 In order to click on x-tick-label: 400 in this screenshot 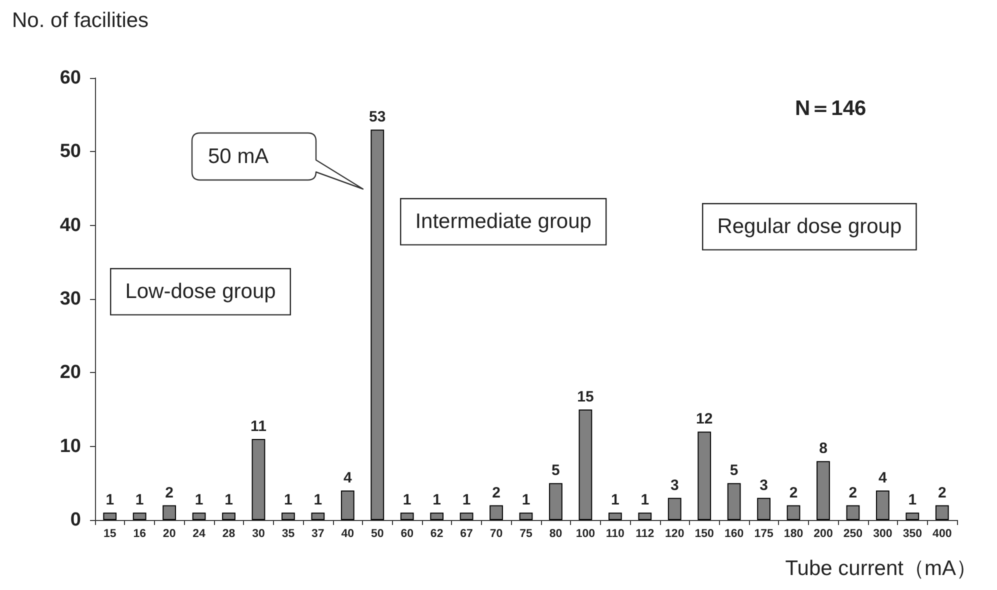, I will do `click(942, 534)`.